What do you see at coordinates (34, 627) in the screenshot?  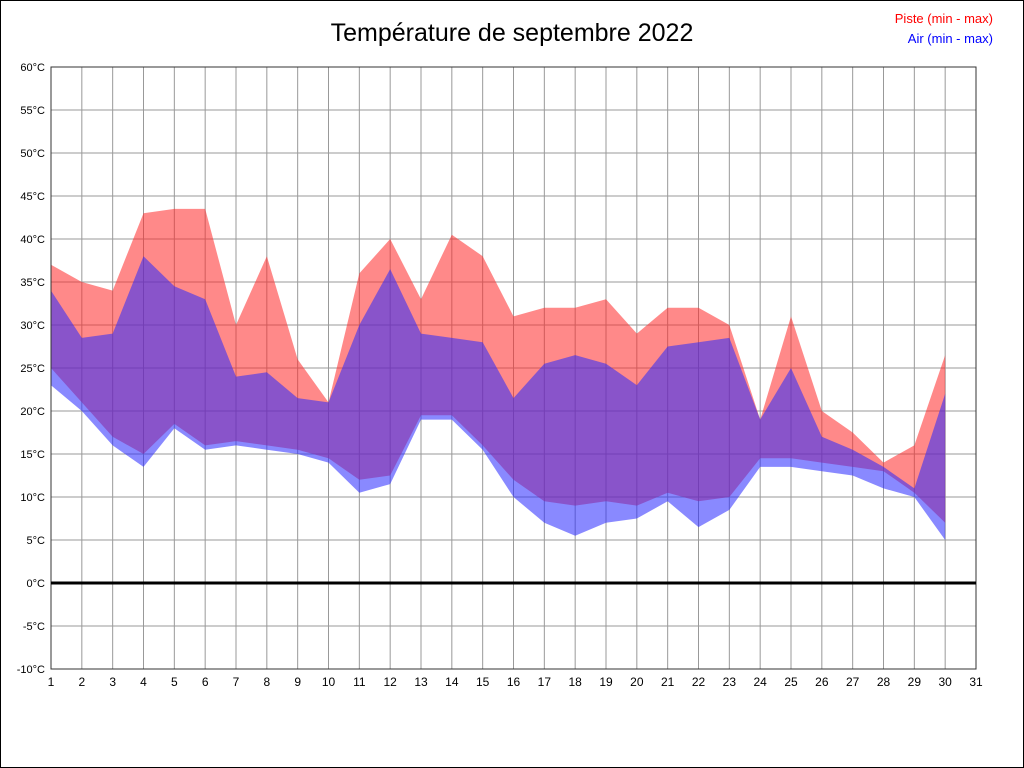 I see `svg-text: -5°C` at bounding box center [34, 627].